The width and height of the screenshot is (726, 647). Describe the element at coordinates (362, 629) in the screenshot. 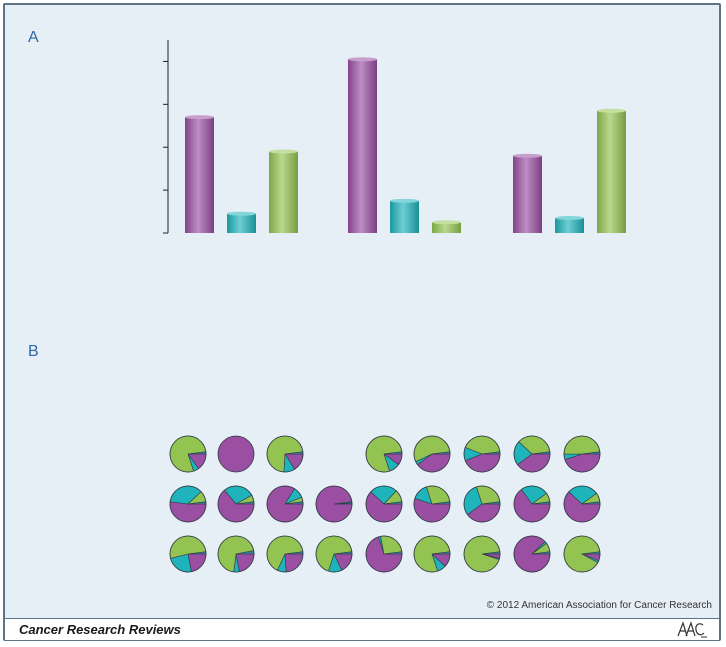

I see `footer-bar: Cancer Research Reviews` at that location.